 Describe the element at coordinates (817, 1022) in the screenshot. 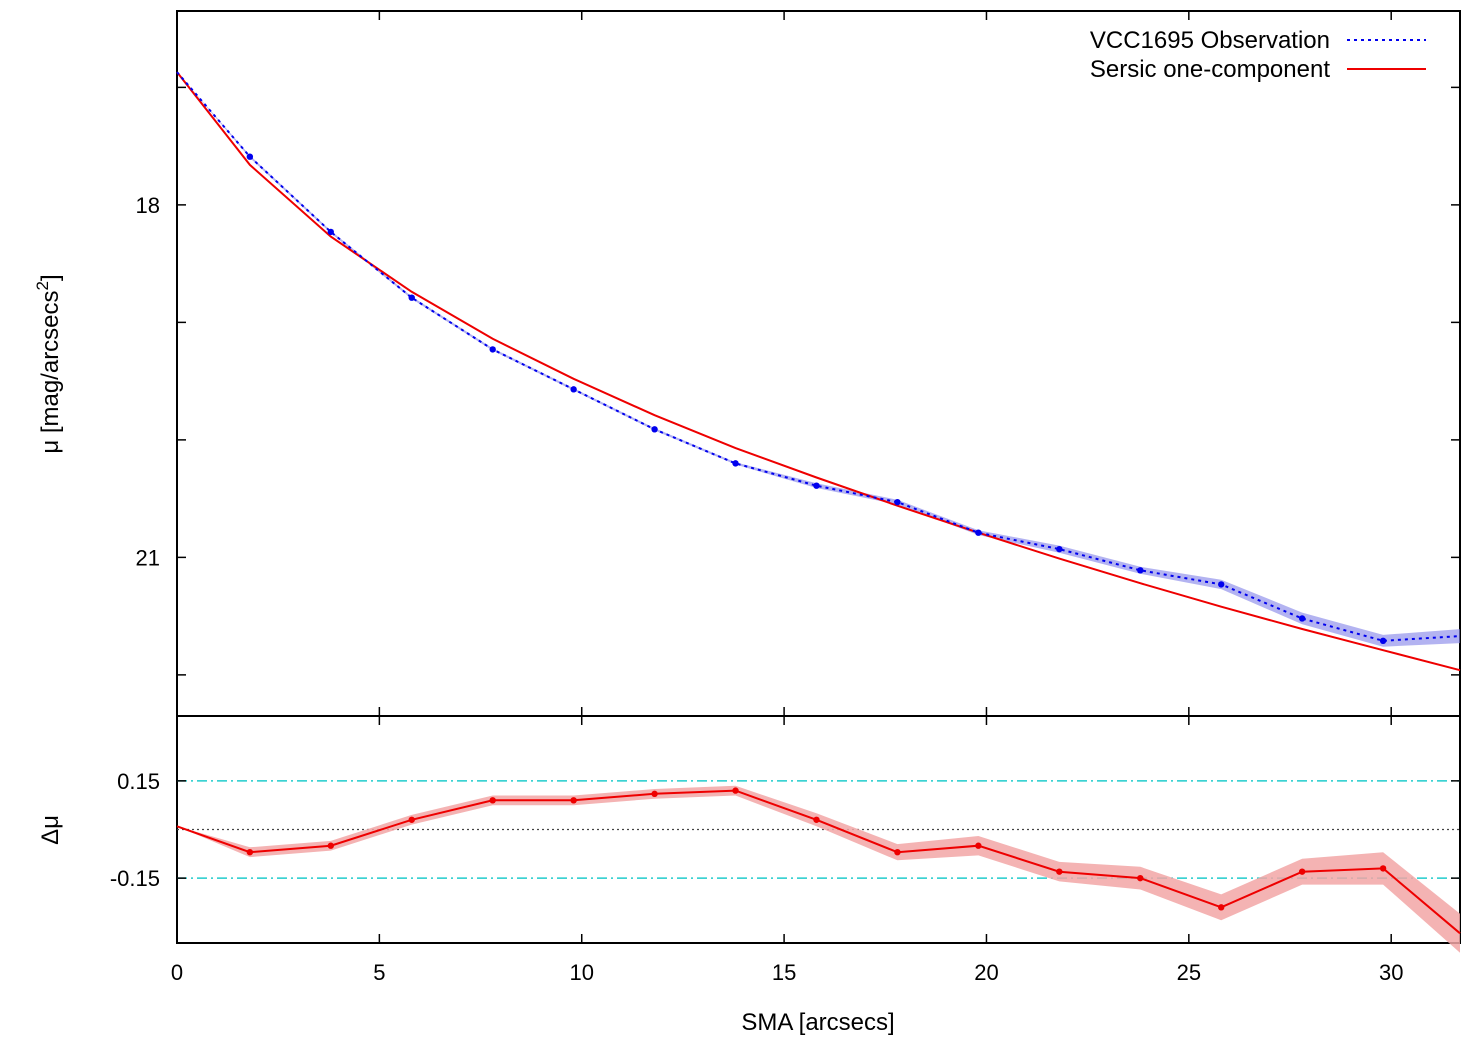

I see `x-axis-label: SMA [arcsecs]` at that location.